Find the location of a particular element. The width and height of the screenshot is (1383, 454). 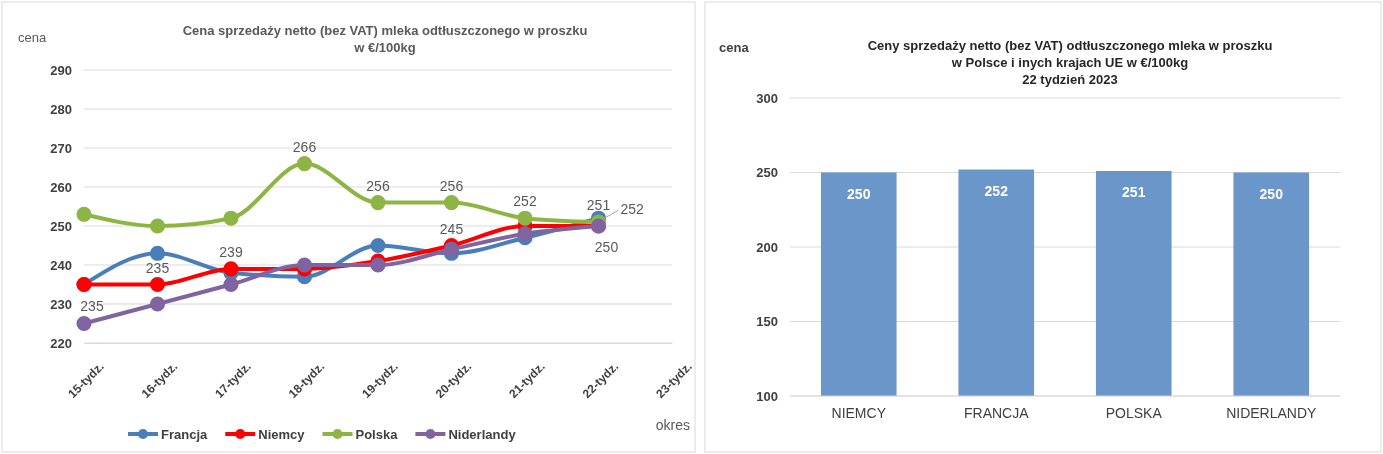

y-tick-label: 260 is located at coordinates (61, 187).